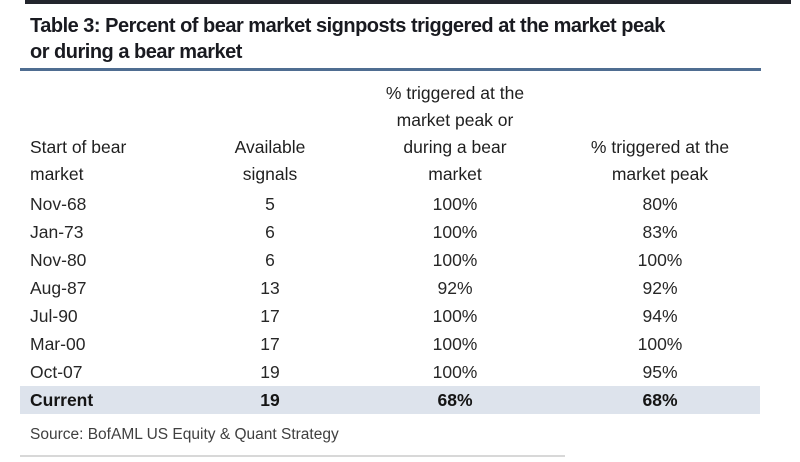  What do you see at coordinates (58, 287) in the screenshot?
I see `cell-start-of-bear-market: Aug-87` at bounding box center [58, 287].